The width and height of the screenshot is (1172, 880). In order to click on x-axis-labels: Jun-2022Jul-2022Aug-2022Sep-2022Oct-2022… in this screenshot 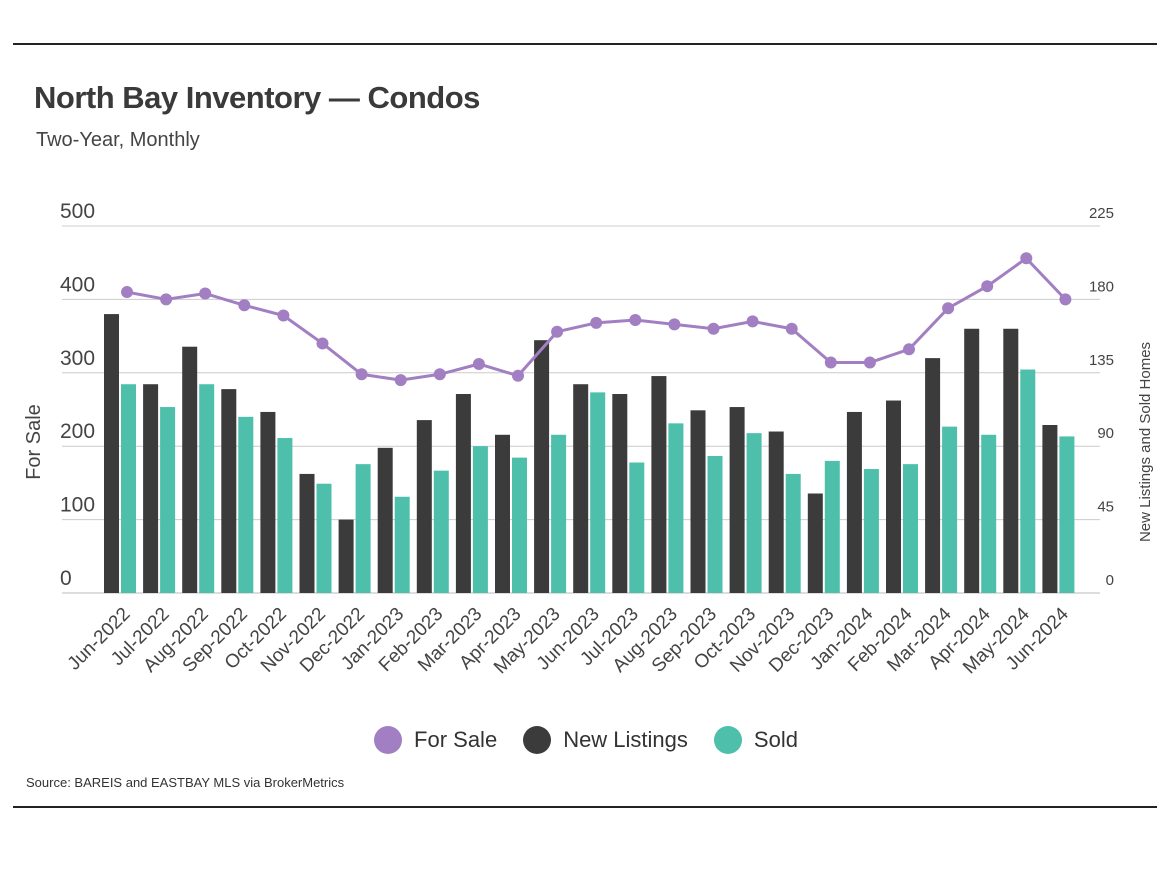, I will do `click(569, 640)`.